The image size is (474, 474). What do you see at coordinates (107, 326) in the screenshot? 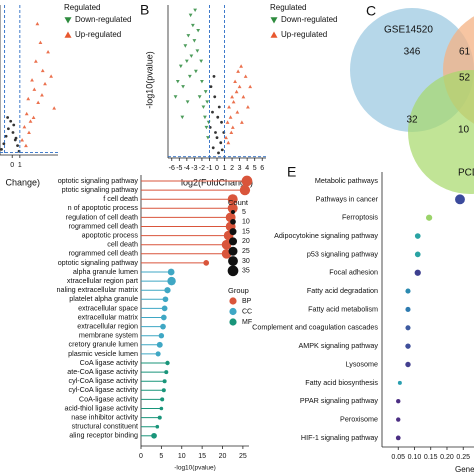
I see `category-label: extracellular region` at bounding box center [107, 326].